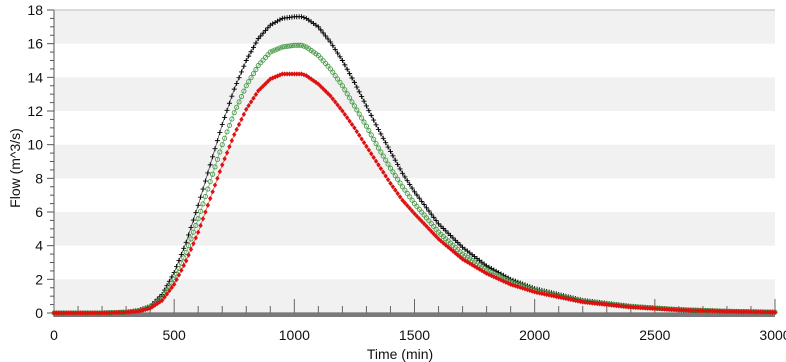 This screenshot has height=362, width=786. Describe the element at coordinates (400, 354) in the screenshot. I see `x-axis-title: Time (min)` at that location.